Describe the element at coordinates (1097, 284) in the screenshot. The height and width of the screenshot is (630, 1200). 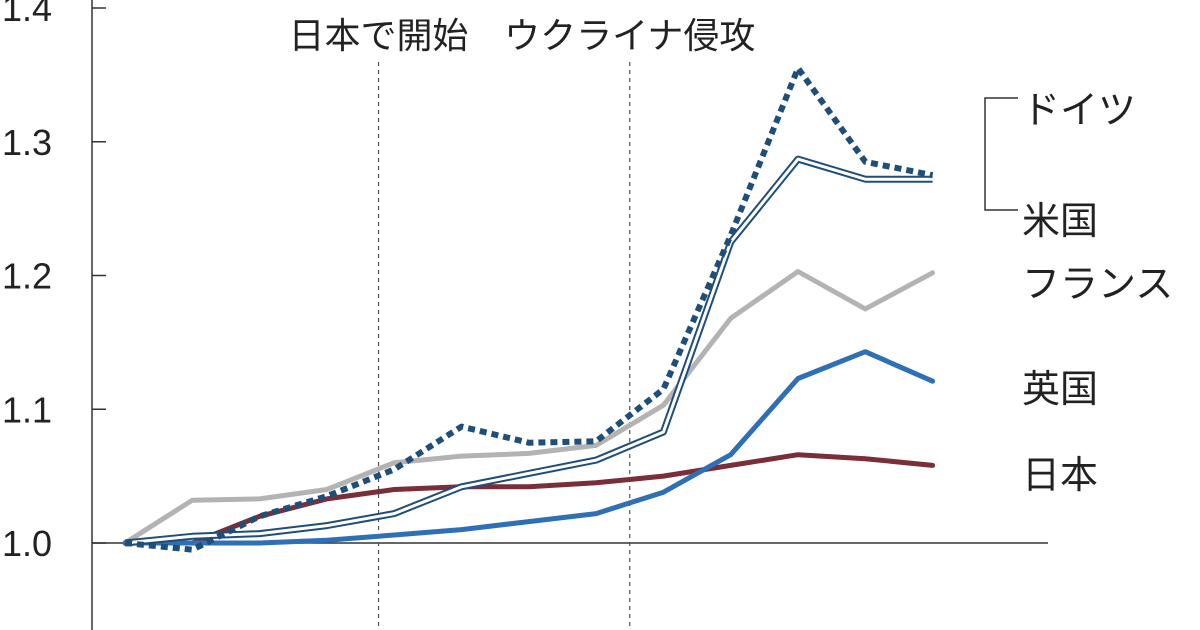
I see `series-label-フランス: フランス` at that location.